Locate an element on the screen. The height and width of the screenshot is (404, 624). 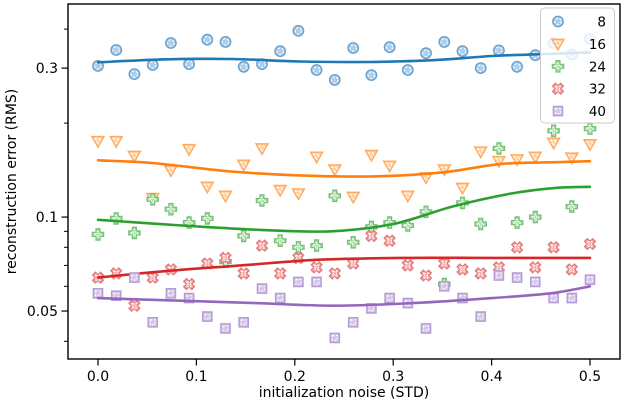
legend-entry-16: 16 is located at coordinates (578, 45).